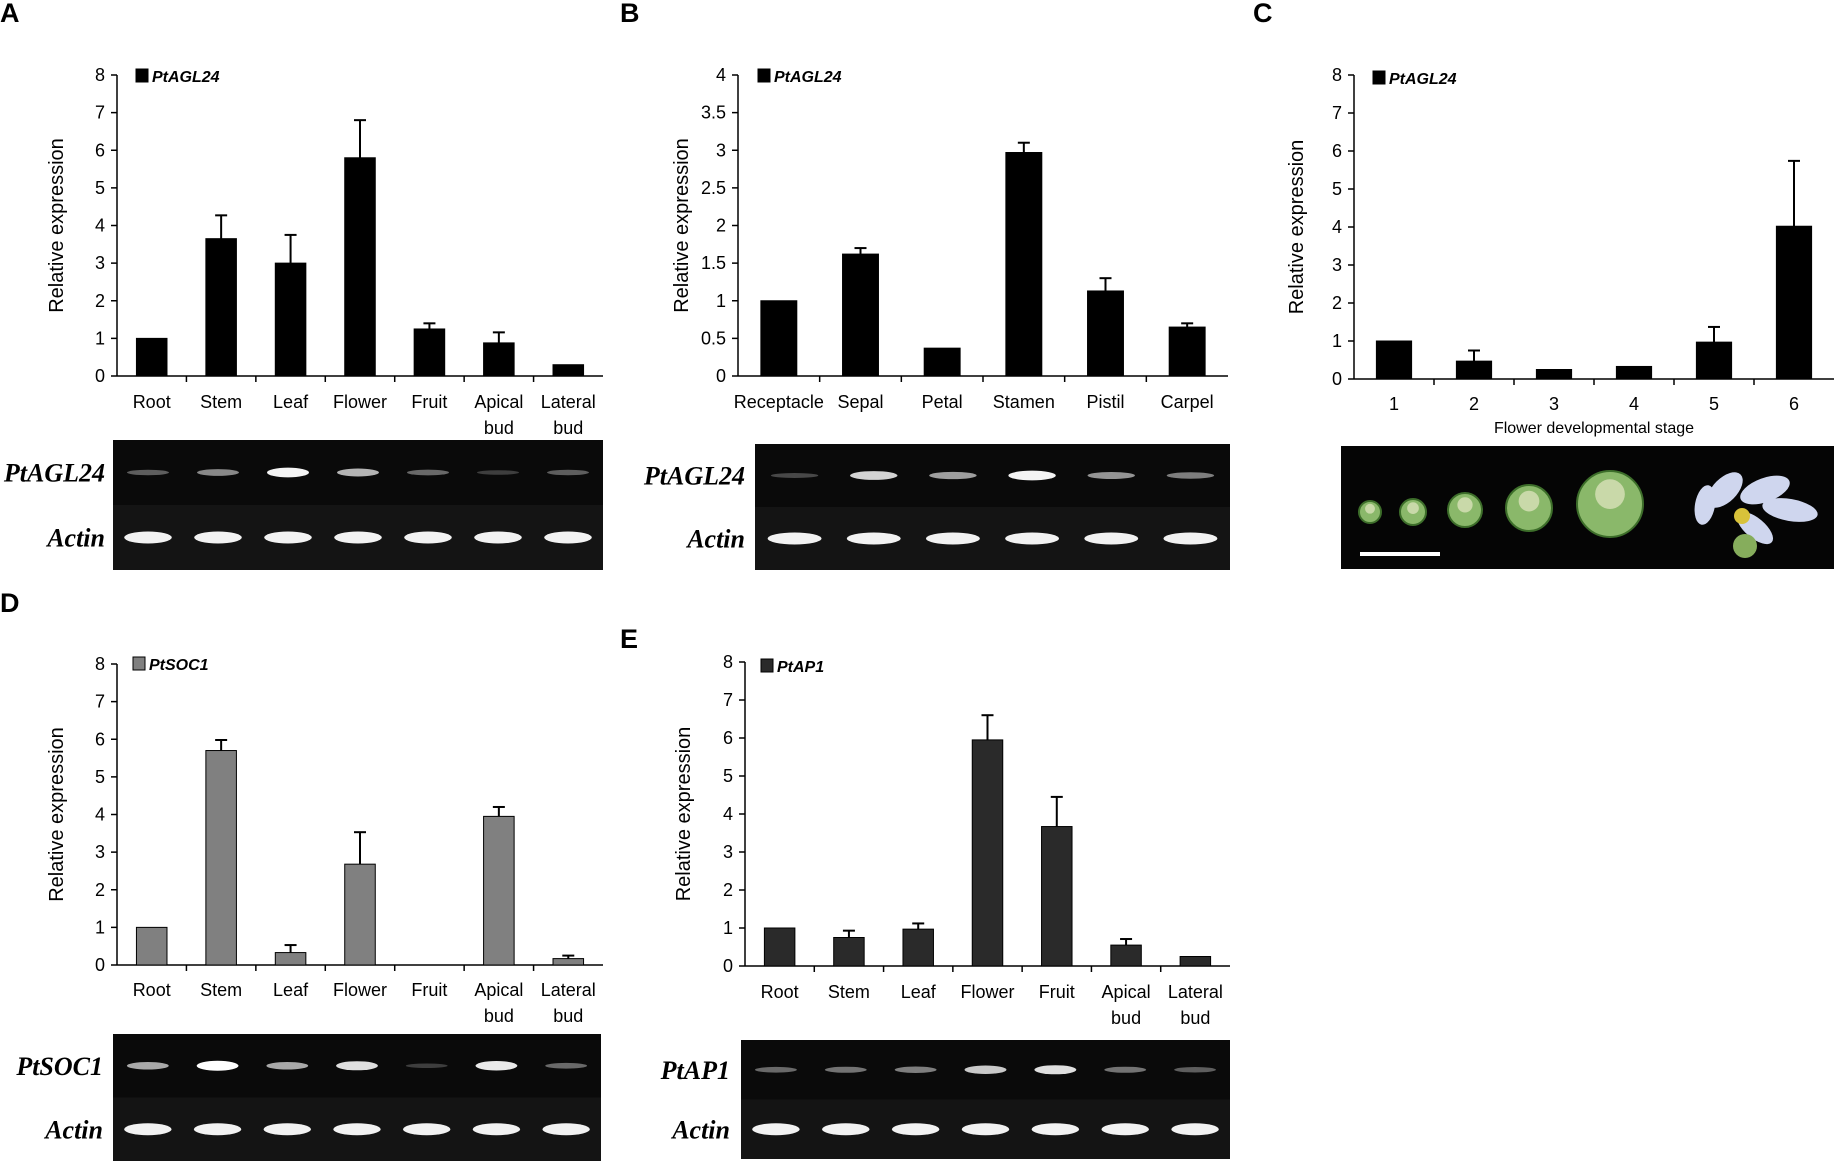 The image size is (1842, 1161). Describe the element at coordinates (728, 776) in the screenshot. I see `panel-e-y-tick-label: 5` at that location.